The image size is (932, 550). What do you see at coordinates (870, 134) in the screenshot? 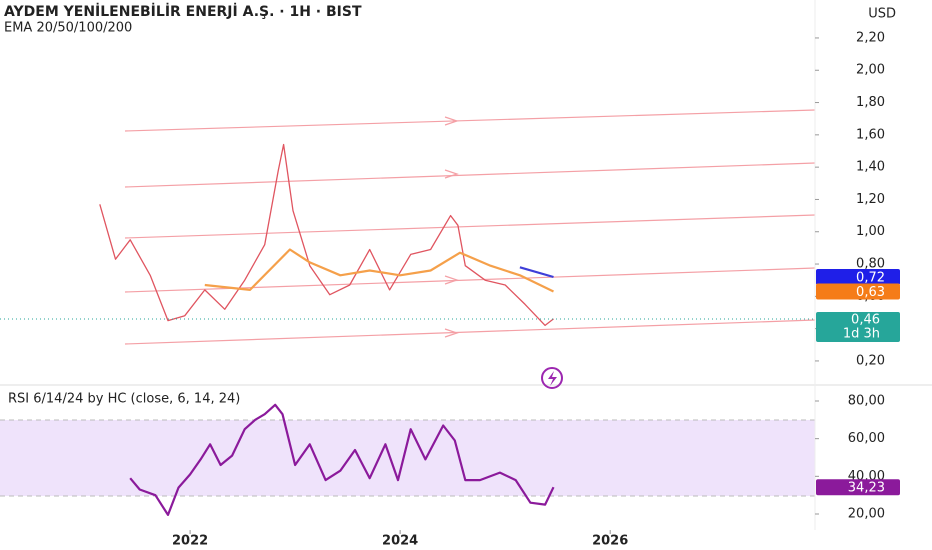
I see `y-tick-label: 1,60` at bounding box center [870, 134].